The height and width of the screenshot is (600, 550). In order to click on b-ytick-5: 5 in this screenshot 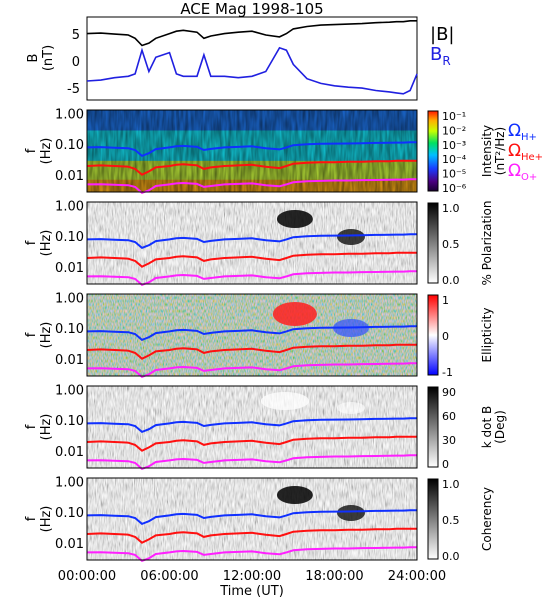, I will do `click(76, 35)`.